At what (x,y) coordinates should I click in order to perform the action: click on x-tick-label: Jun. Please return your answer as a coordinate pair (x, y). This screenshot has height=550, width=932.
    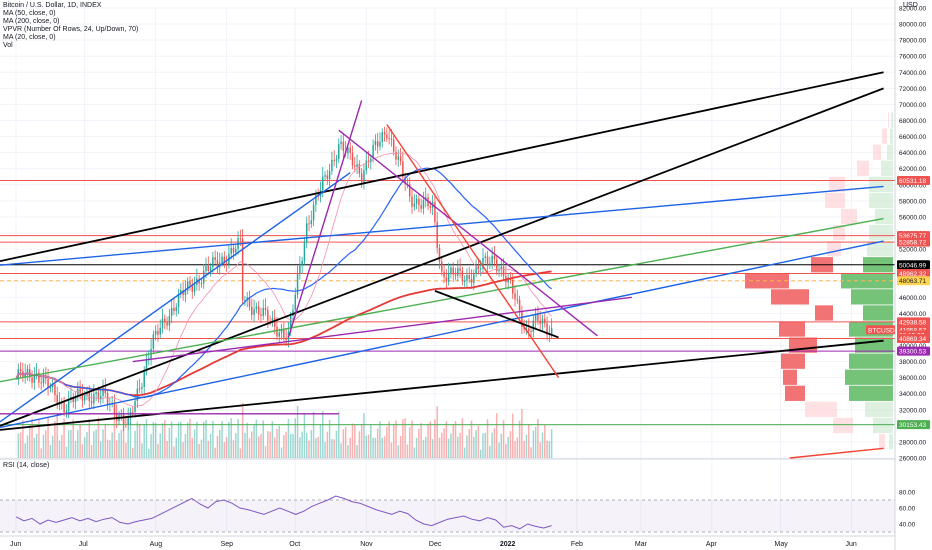
    Looking at the image, I should click on (851, 544).